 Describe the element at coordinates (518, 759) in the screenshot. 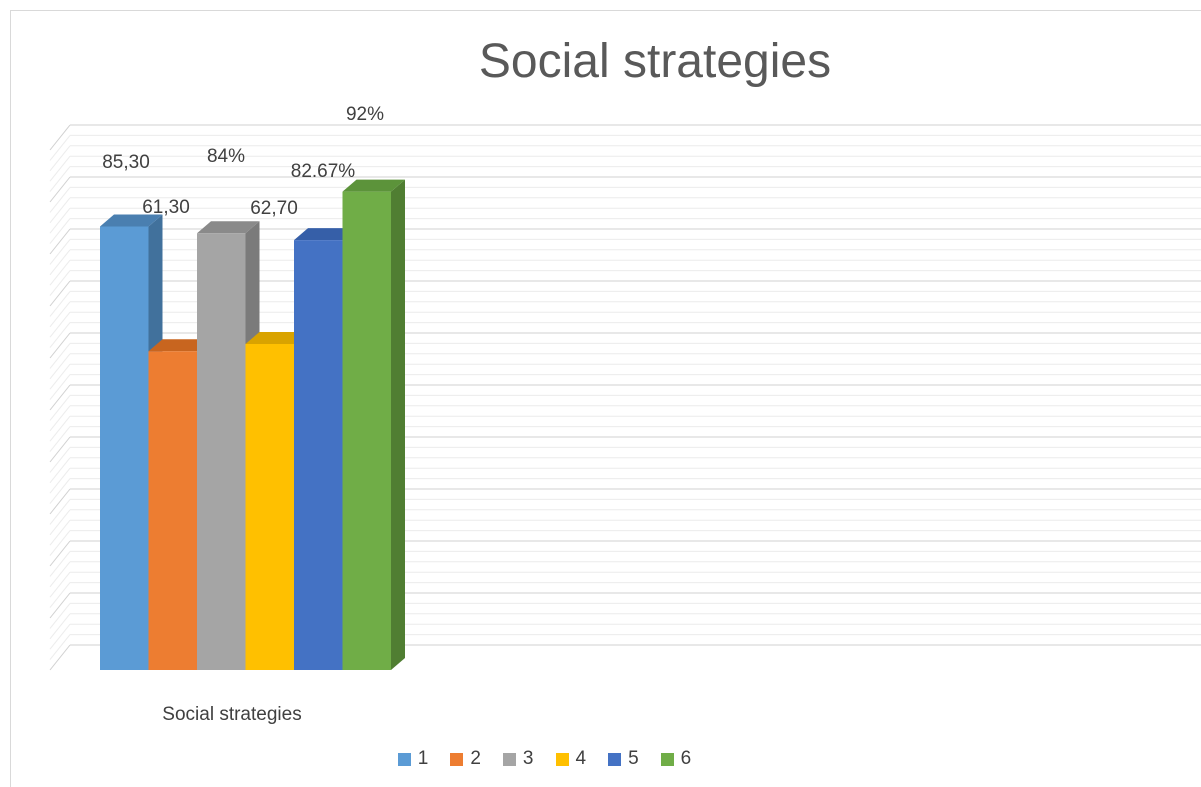

I see `legend-item-3: 3` at that location.